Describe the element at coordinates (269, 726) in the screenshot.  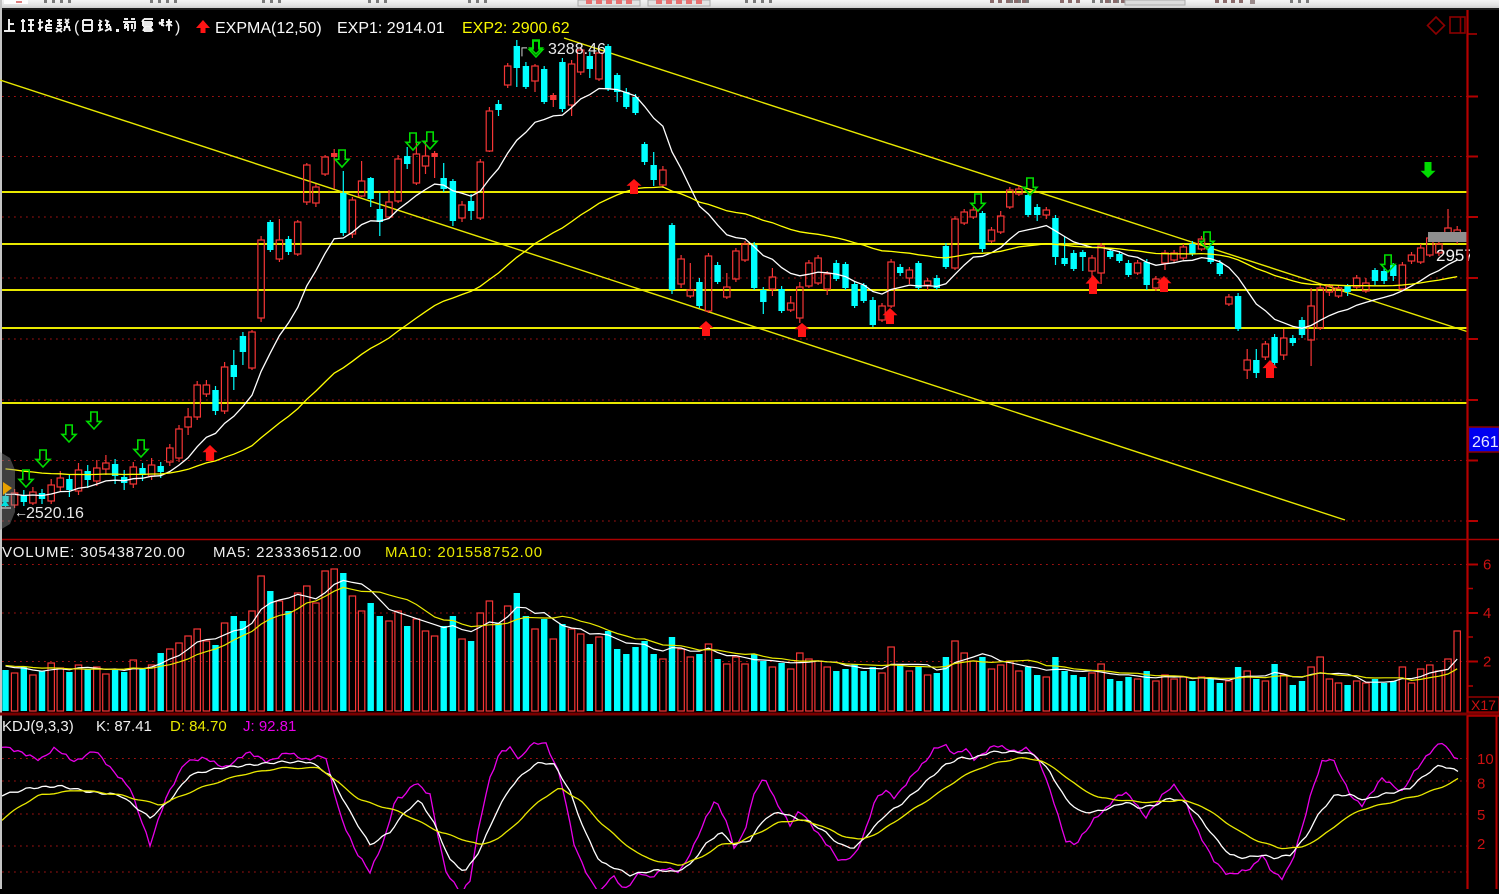
I see `svg-text: J: 92.81` at that location.